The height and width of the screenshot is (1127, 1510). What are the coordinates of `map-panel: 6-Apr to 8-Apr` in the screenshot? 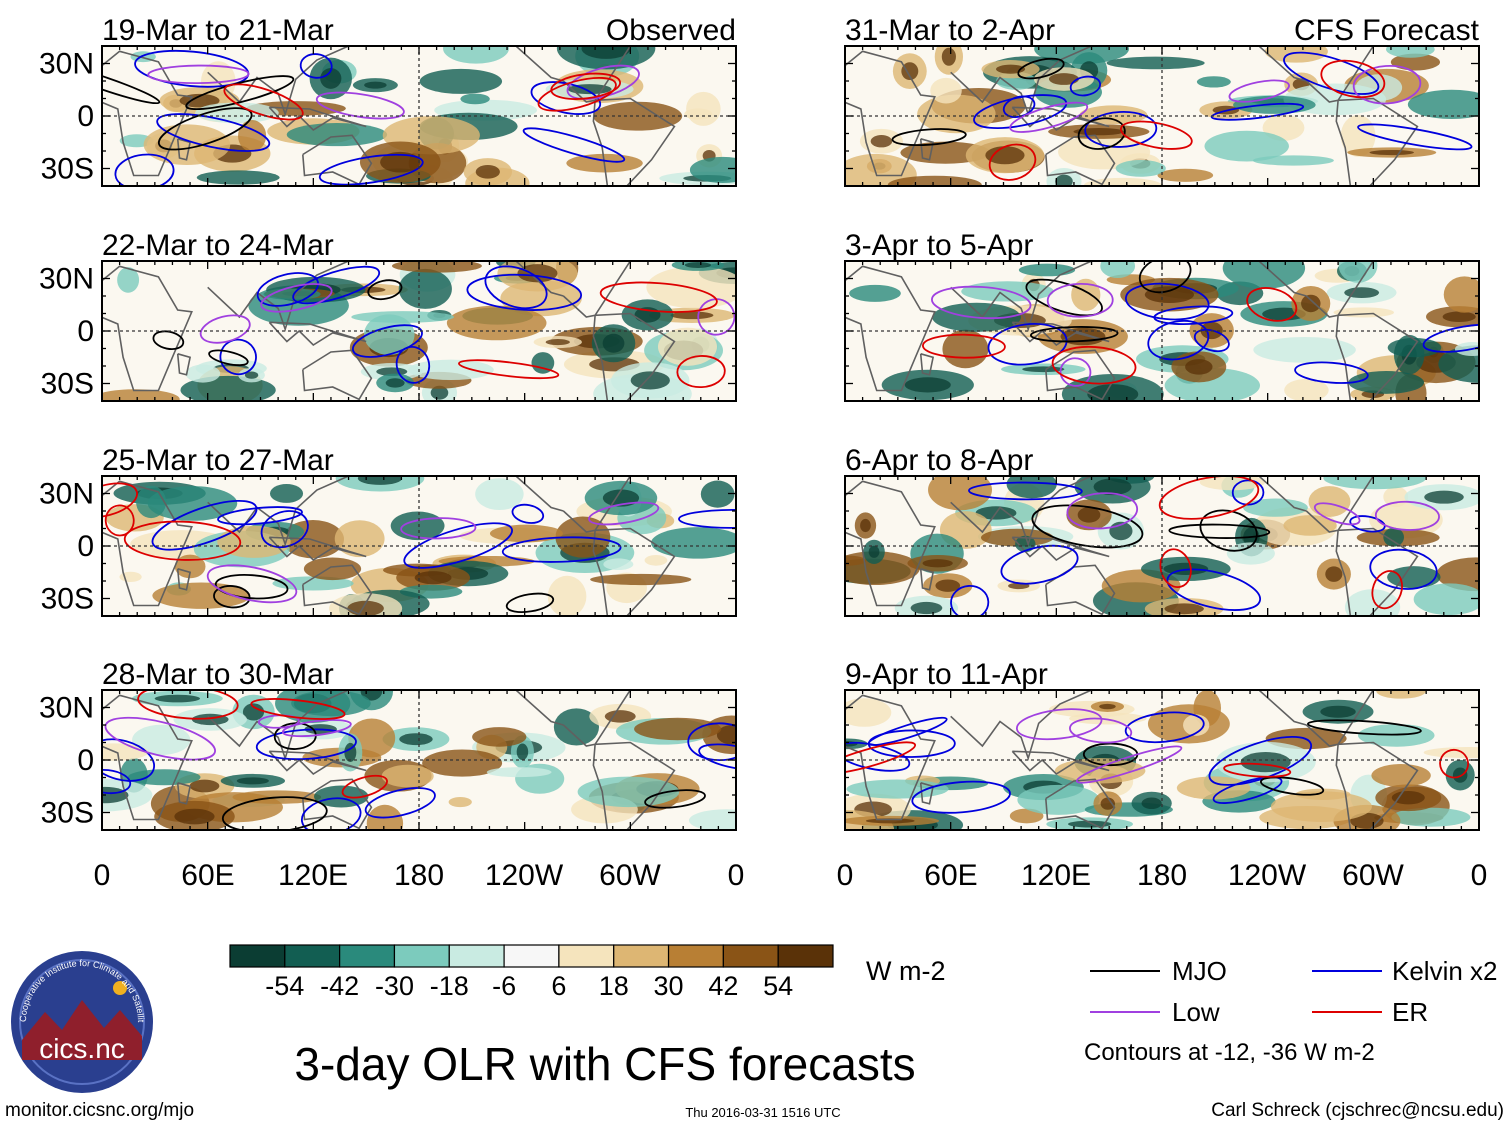 It's located at (1162, 530).